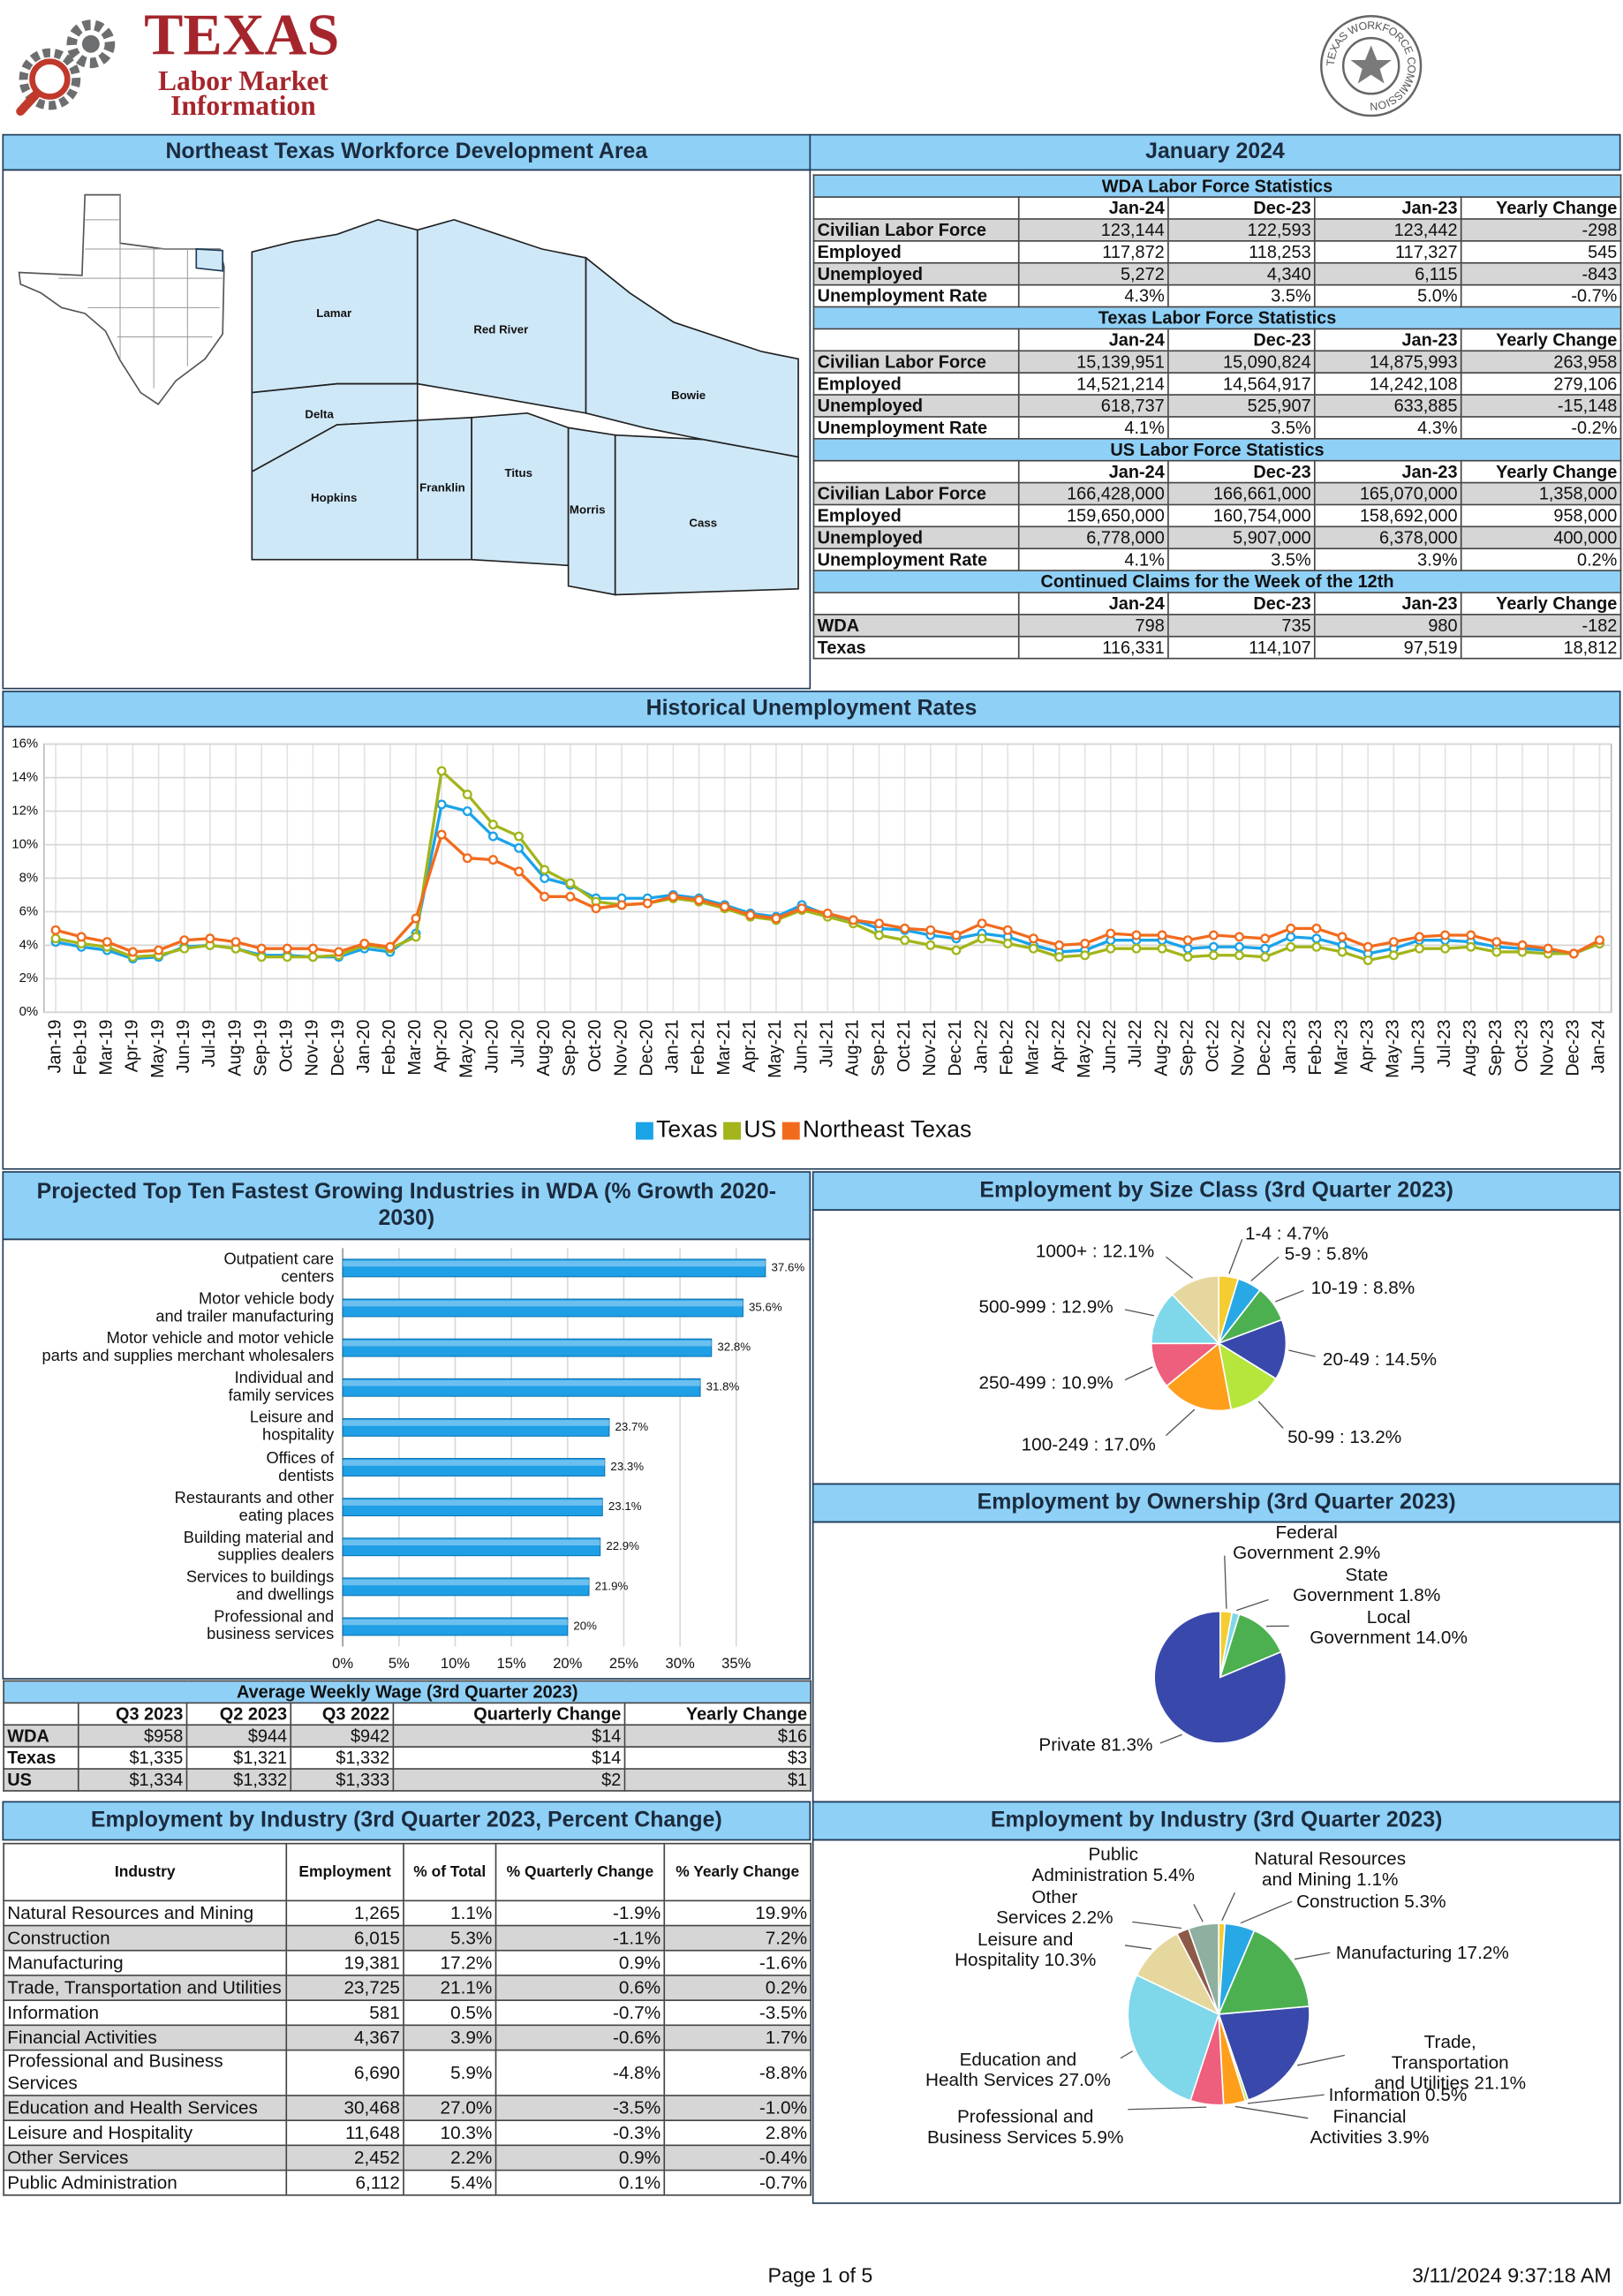 The image size is (1623, 2296). I want to click on table-title: US Labor Force Statistics, so click(1217, 449).